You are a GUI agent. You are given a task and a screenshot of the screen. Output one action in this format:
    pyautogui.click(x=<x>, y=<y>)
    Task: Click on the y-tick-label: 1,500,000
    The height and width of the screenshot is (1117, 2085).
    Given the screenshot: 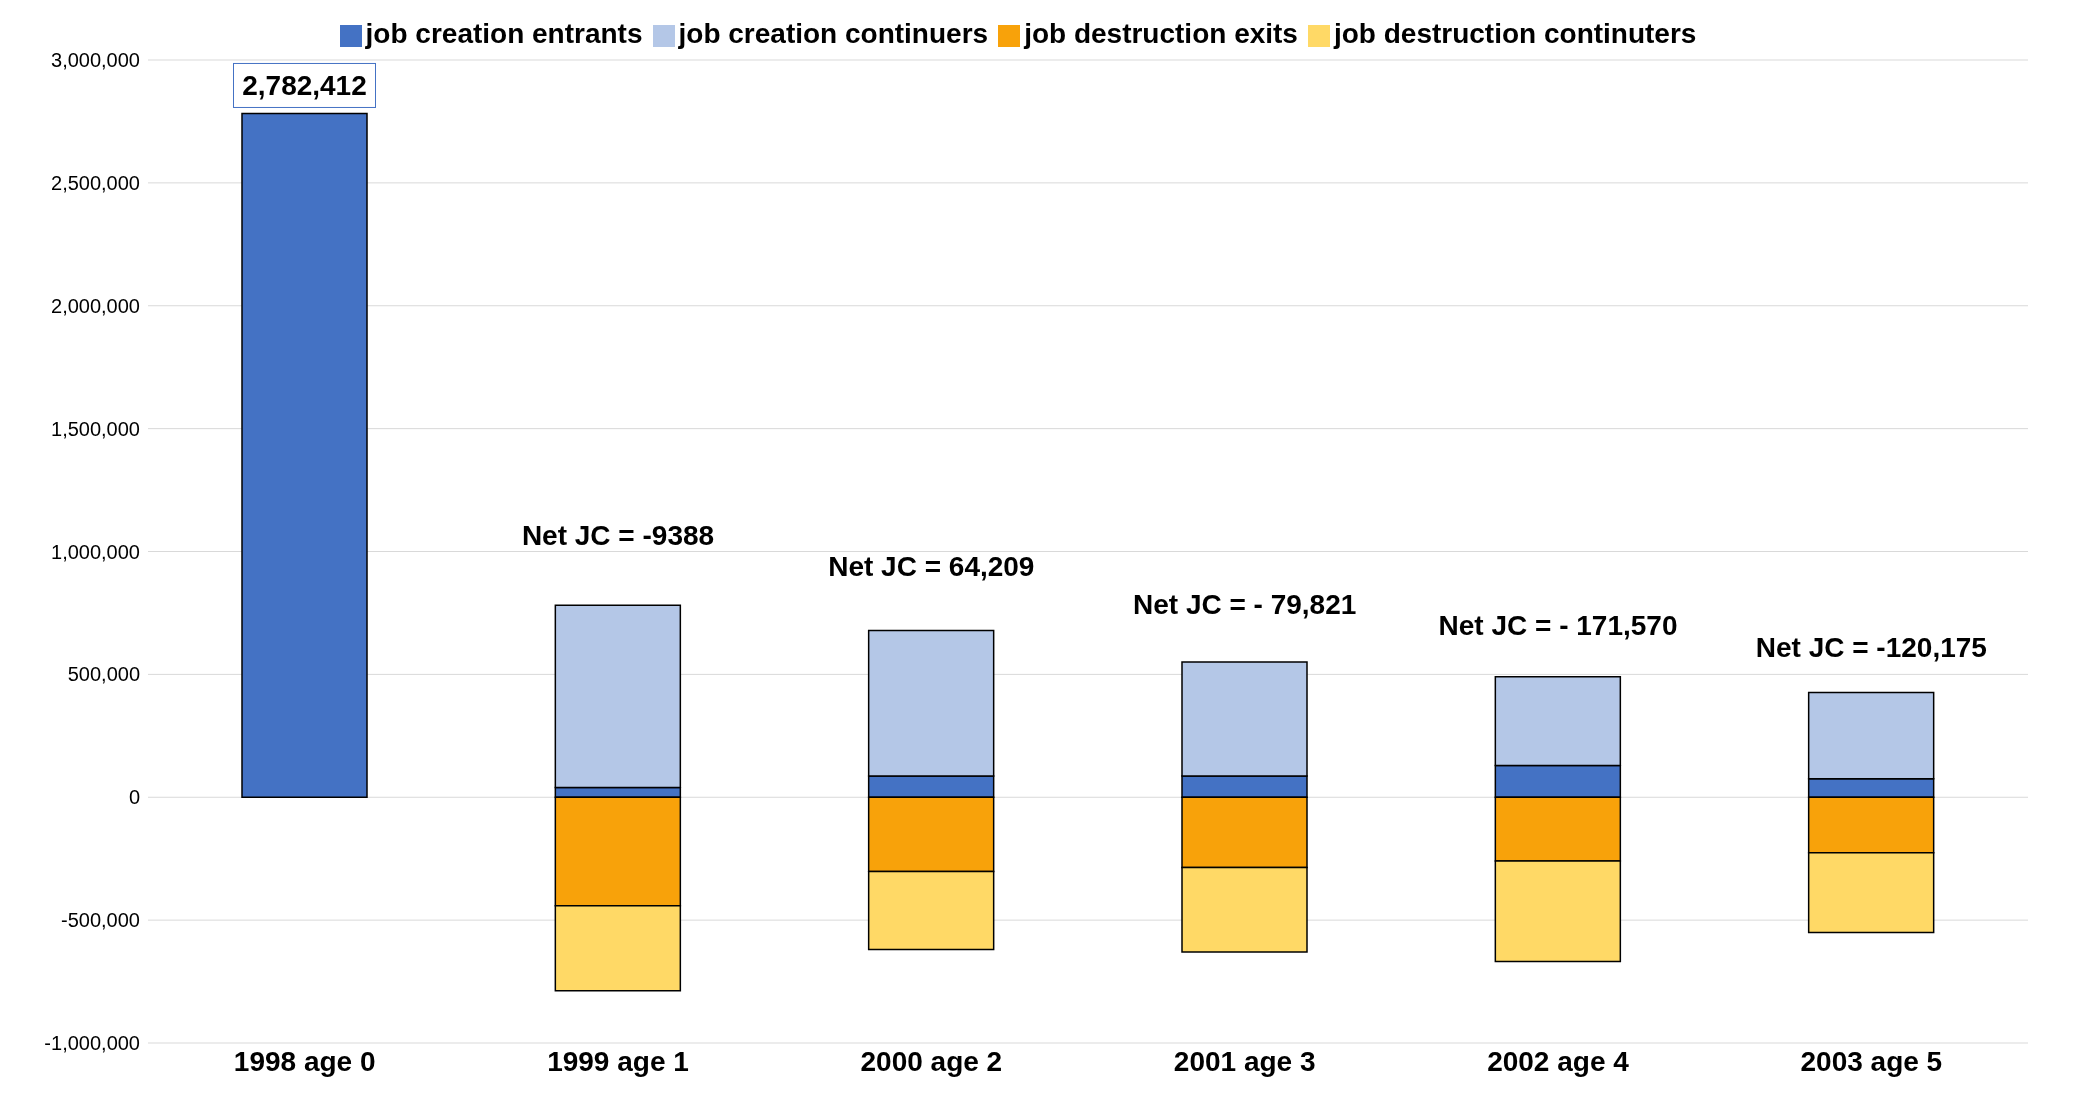 What is the action you would take?
    pyautogui.click(x=95, y=428)
    